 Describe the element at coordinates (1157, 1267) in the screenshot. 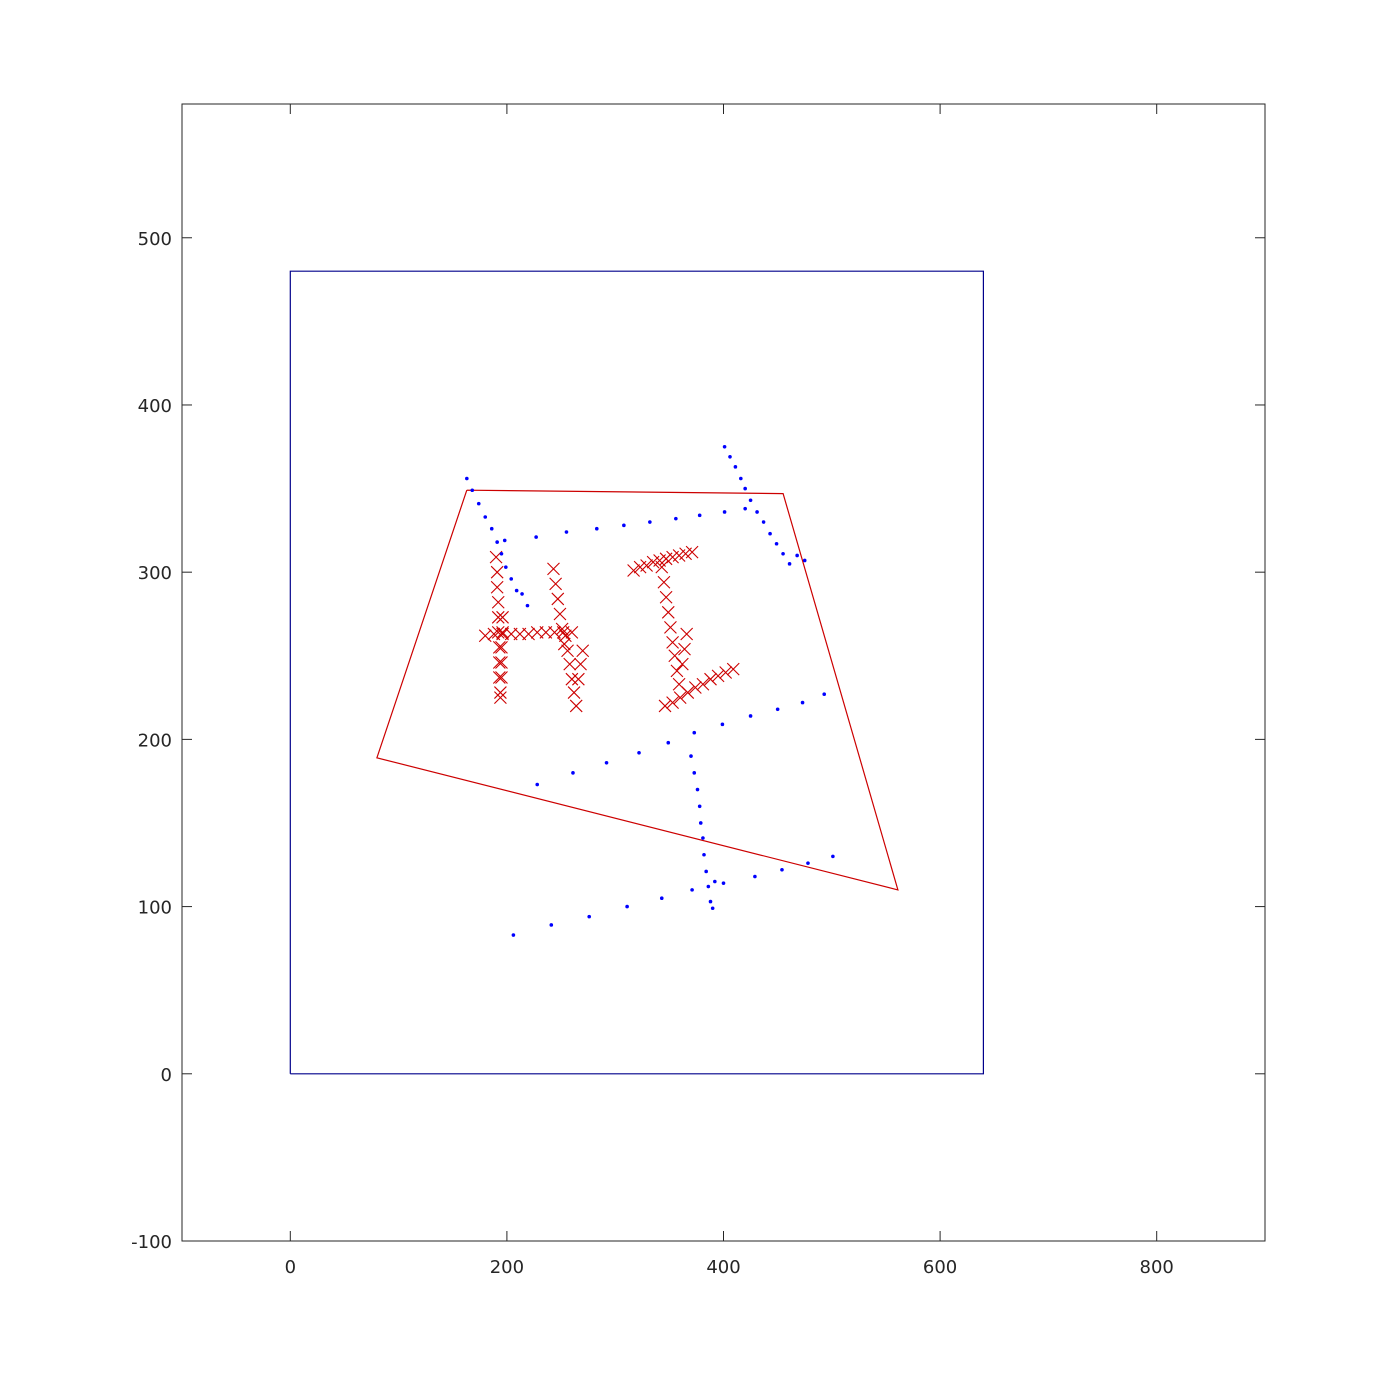

I see `x-tick-label: 800` at that location.